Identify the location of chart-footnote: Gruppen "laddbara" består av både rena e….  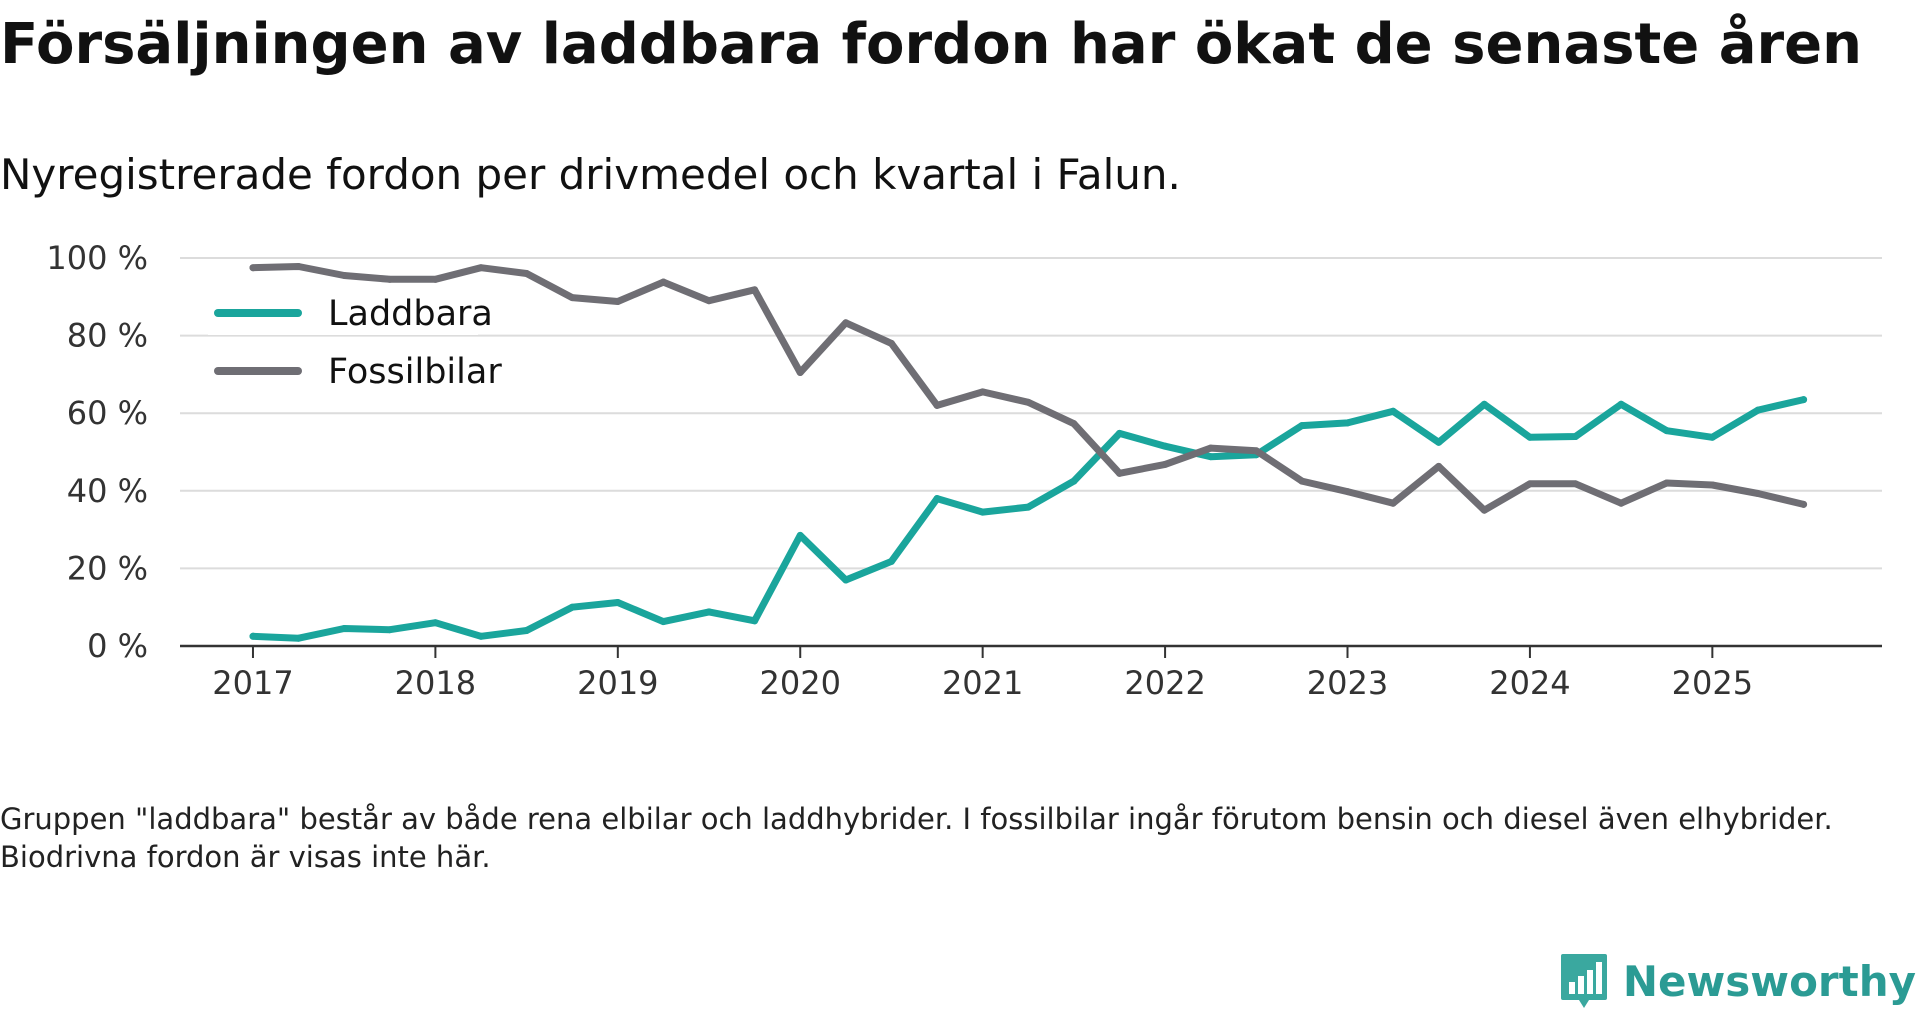
(916, 838).